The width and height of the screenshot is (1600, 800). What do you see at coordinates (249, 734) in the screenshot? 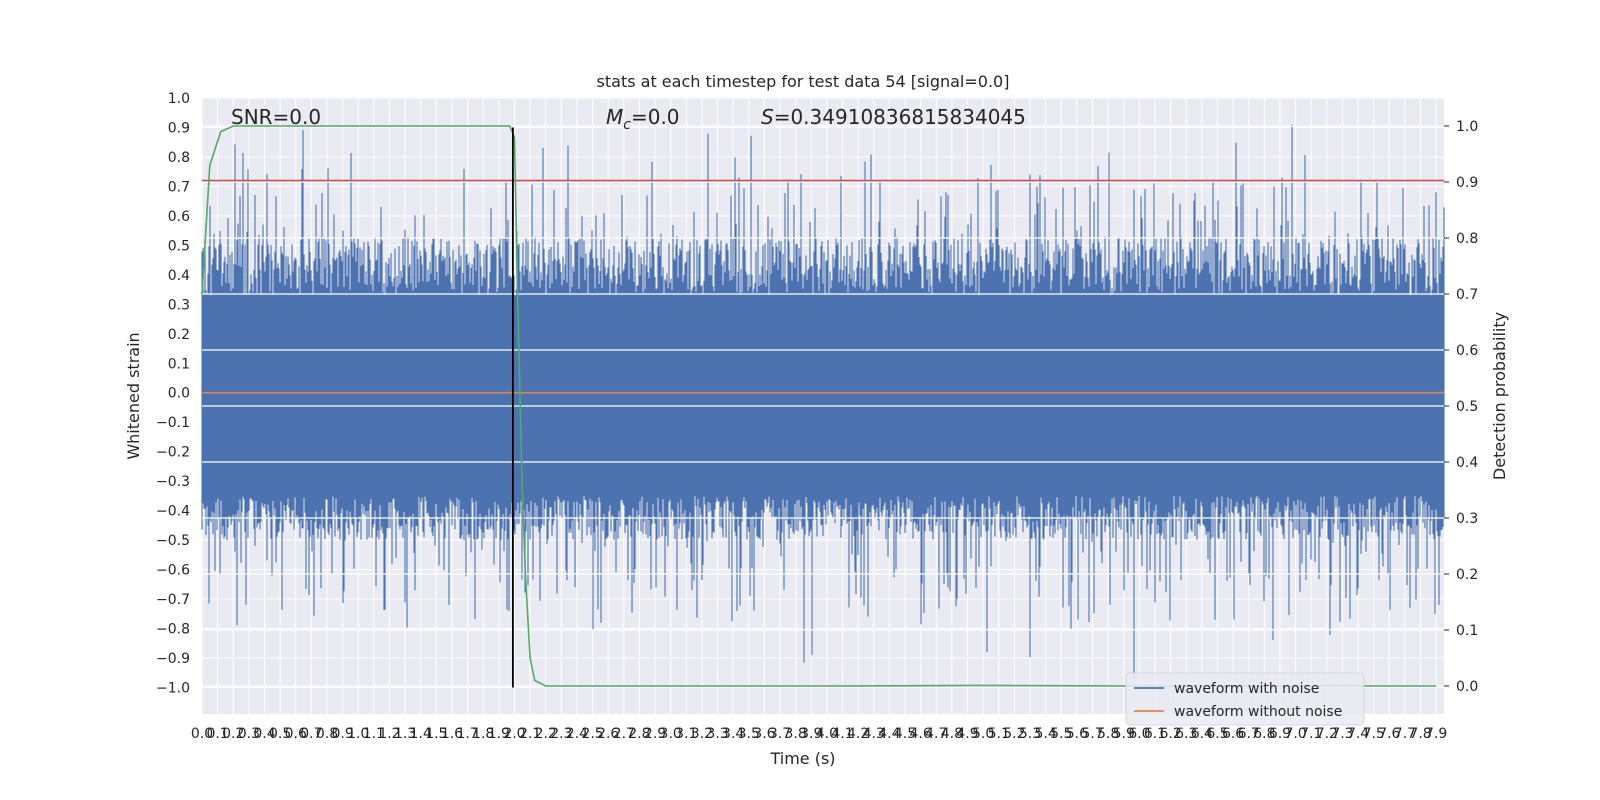
I see `x-tick-label: 0.3` at bounding box center [249, 734].